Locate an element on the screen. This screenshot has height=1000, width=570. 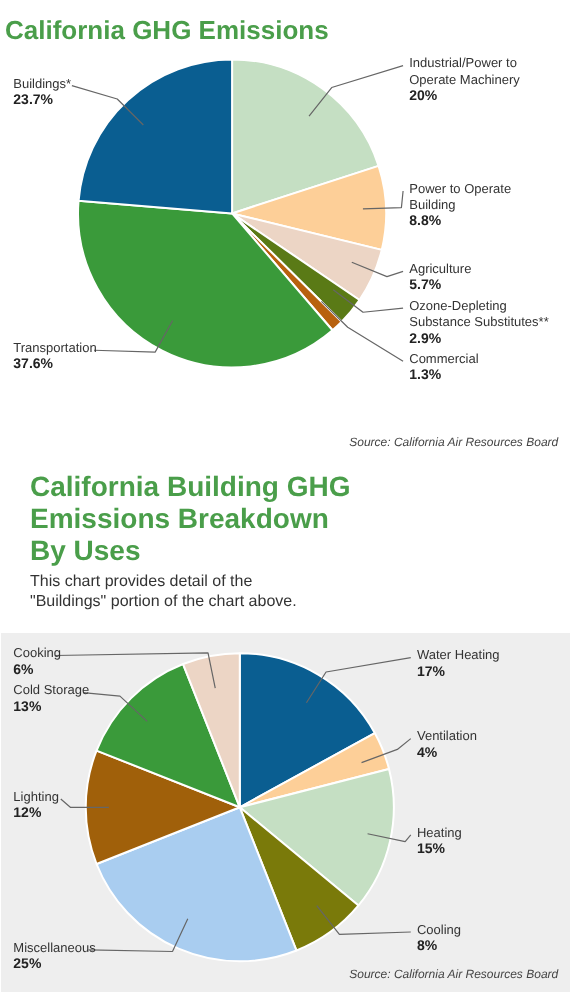
chart-title: California Building GHG Emissions Breakdown By Uses is located at coordinates (191, 518).